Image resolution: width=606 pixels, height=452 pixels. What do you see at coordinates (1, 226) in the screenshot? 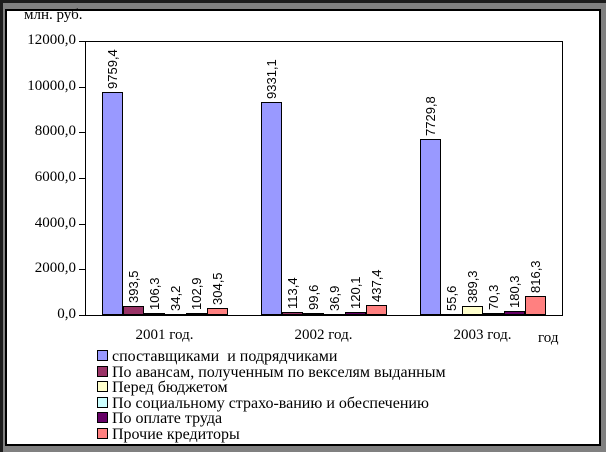
I see `frame-left-edge` at bounding box center [1, 226].